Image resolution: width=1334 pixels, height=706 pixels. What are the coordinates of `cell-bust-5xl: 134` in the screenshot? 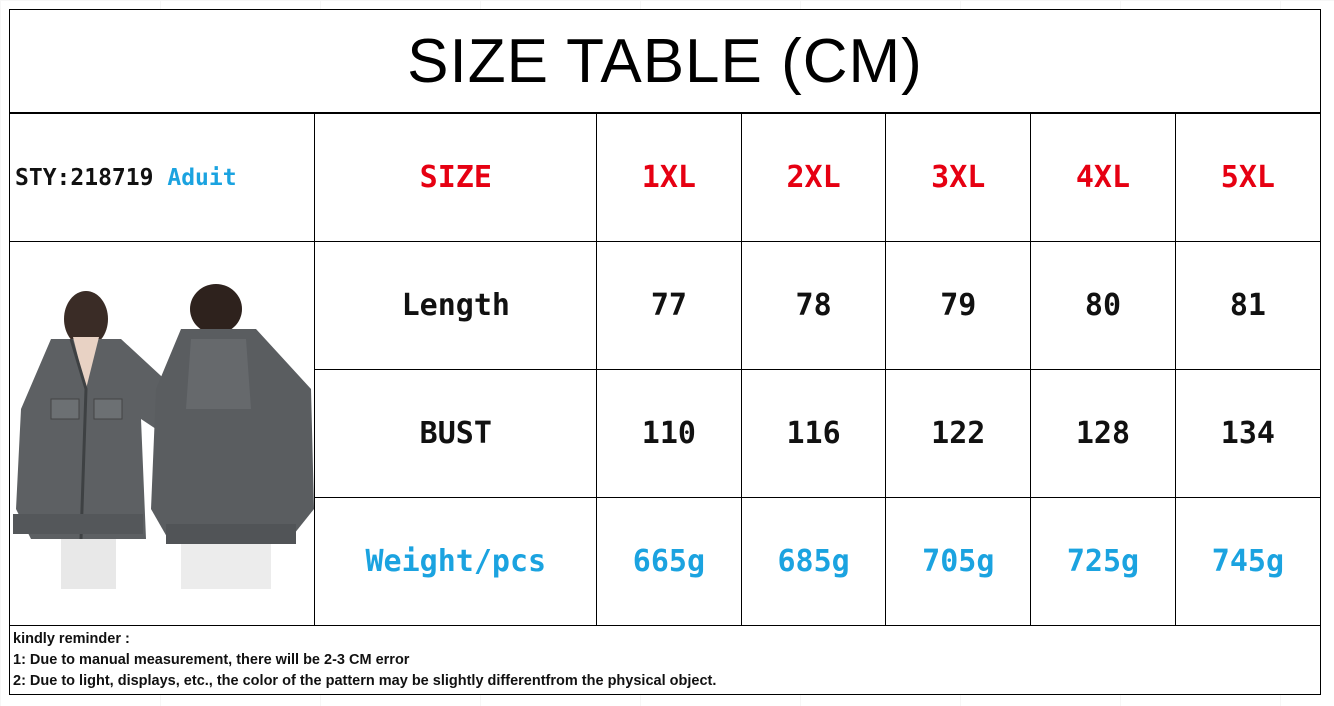 It's located at (1247, 433).